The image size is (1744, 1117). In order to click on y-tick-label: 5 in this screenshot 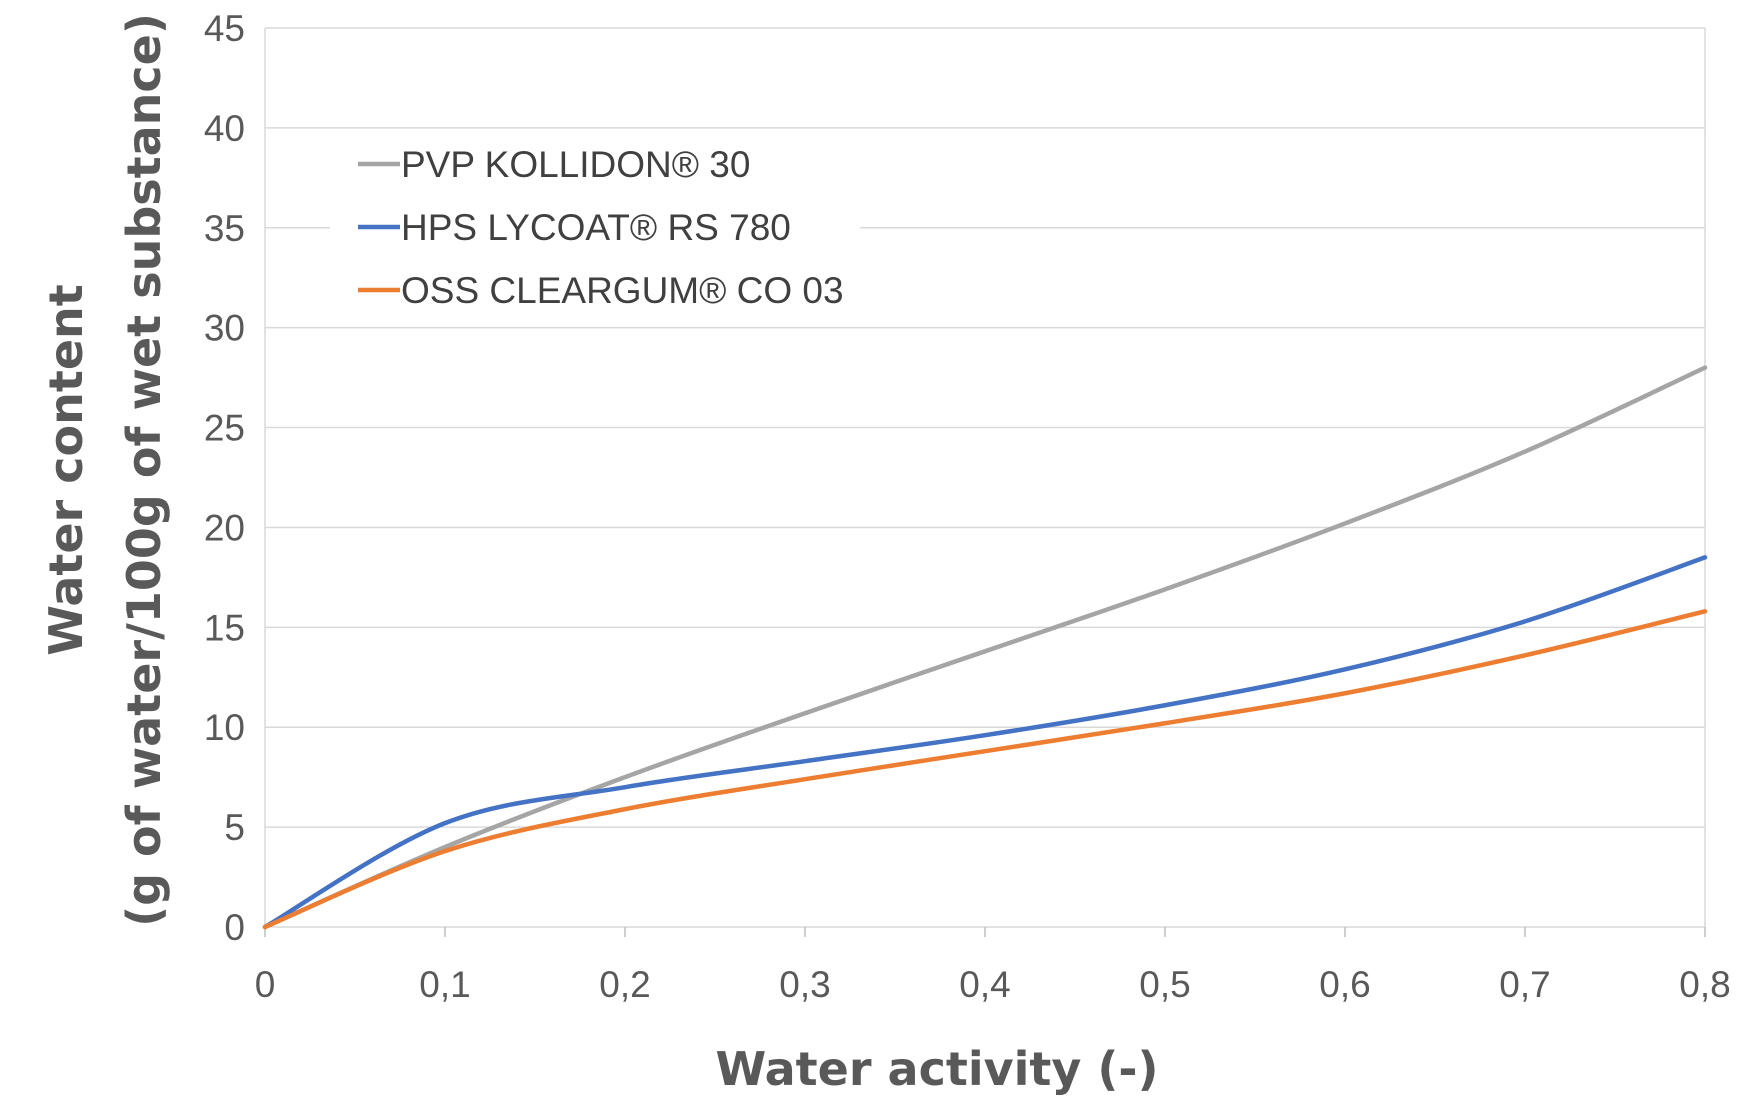, I will do `click(234, 827)`.